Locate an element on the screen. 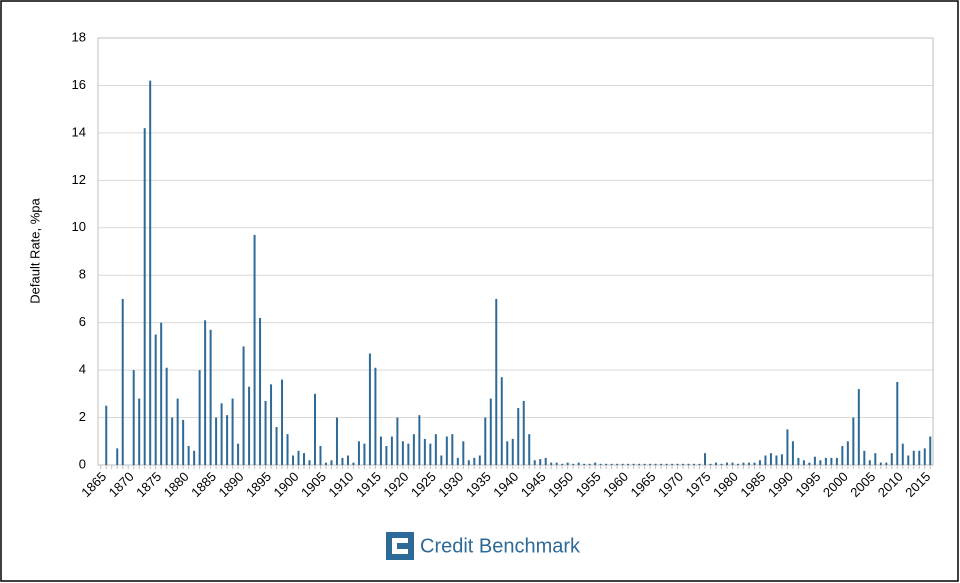 The image size is (960, 583). logo-icon is located at coordinates (400, 546).